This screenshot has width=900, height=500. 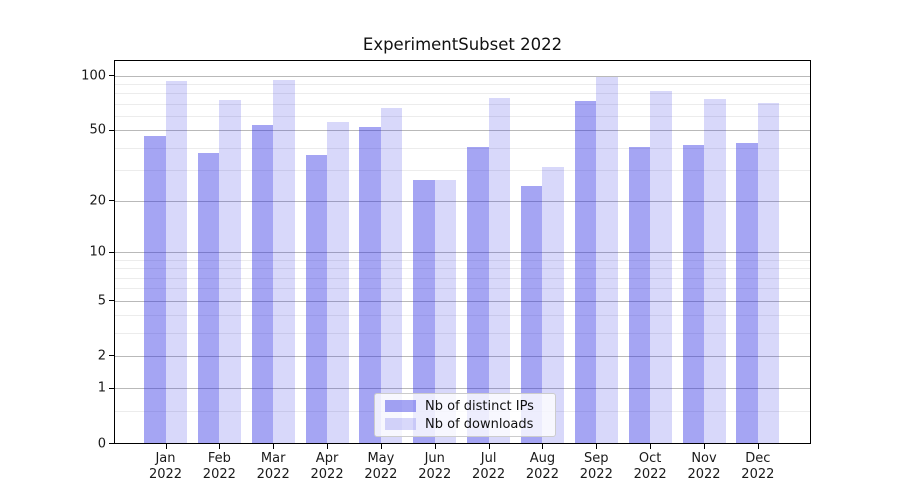 I want to click on y-tick-label-1: 1, so click(x=101, y=388).